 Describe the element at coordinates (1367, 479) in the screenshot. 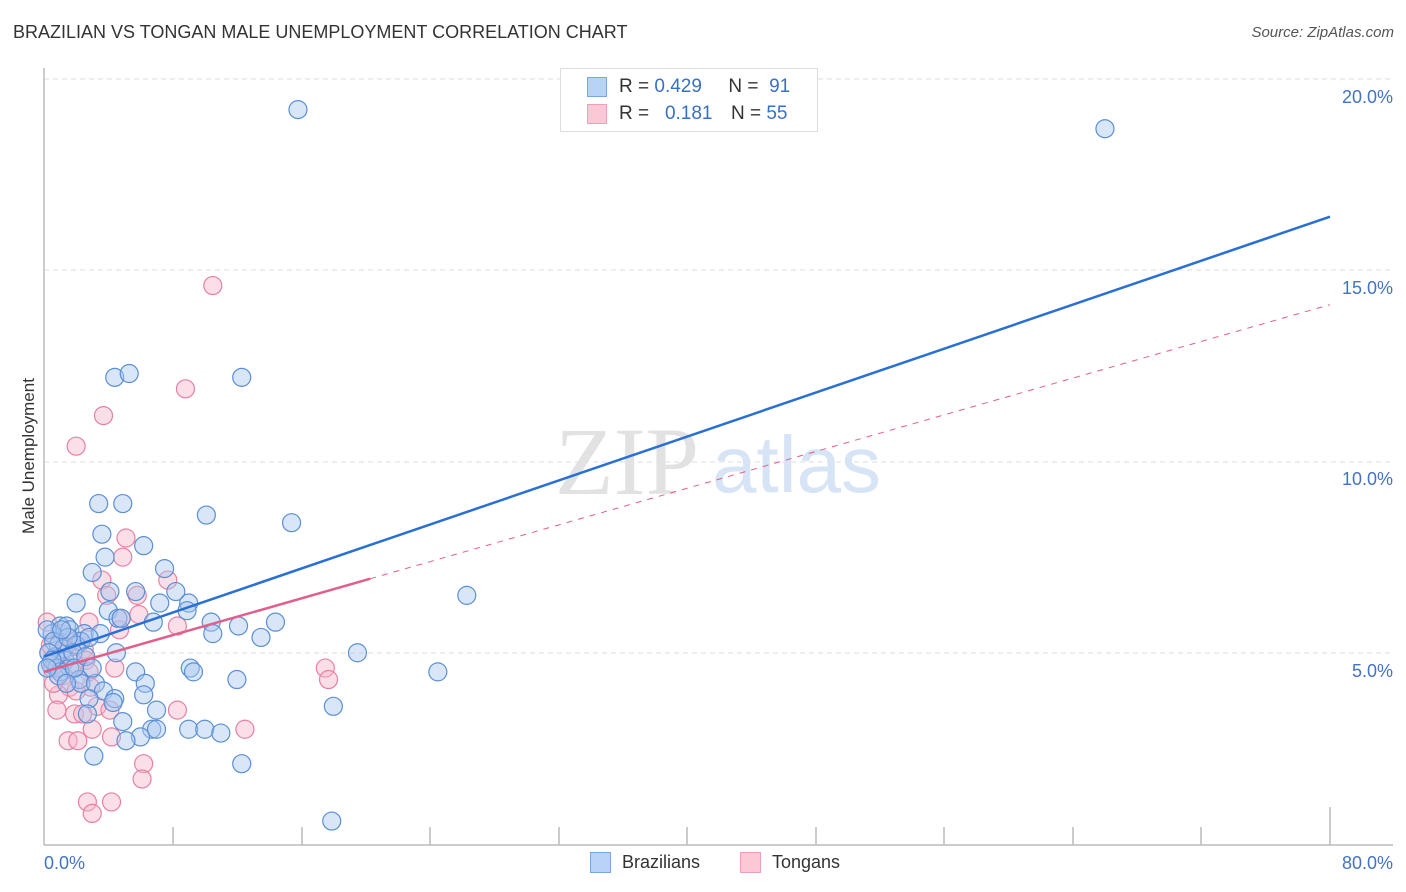

I see `y-tick-10: 10.0%` at that location.